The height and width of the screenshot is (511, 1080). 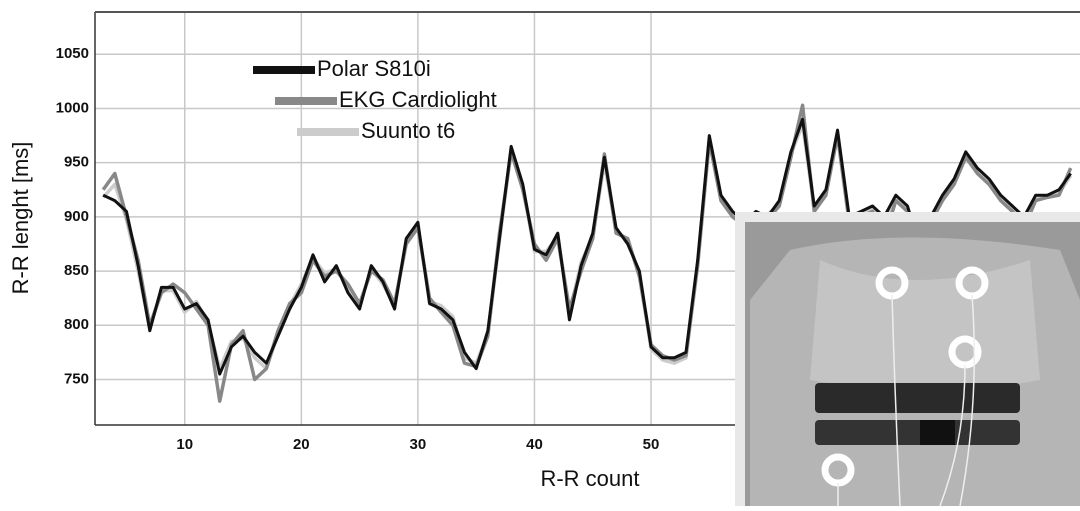 I want to click on x-tick-label: 30, so click(x=418, y=444).